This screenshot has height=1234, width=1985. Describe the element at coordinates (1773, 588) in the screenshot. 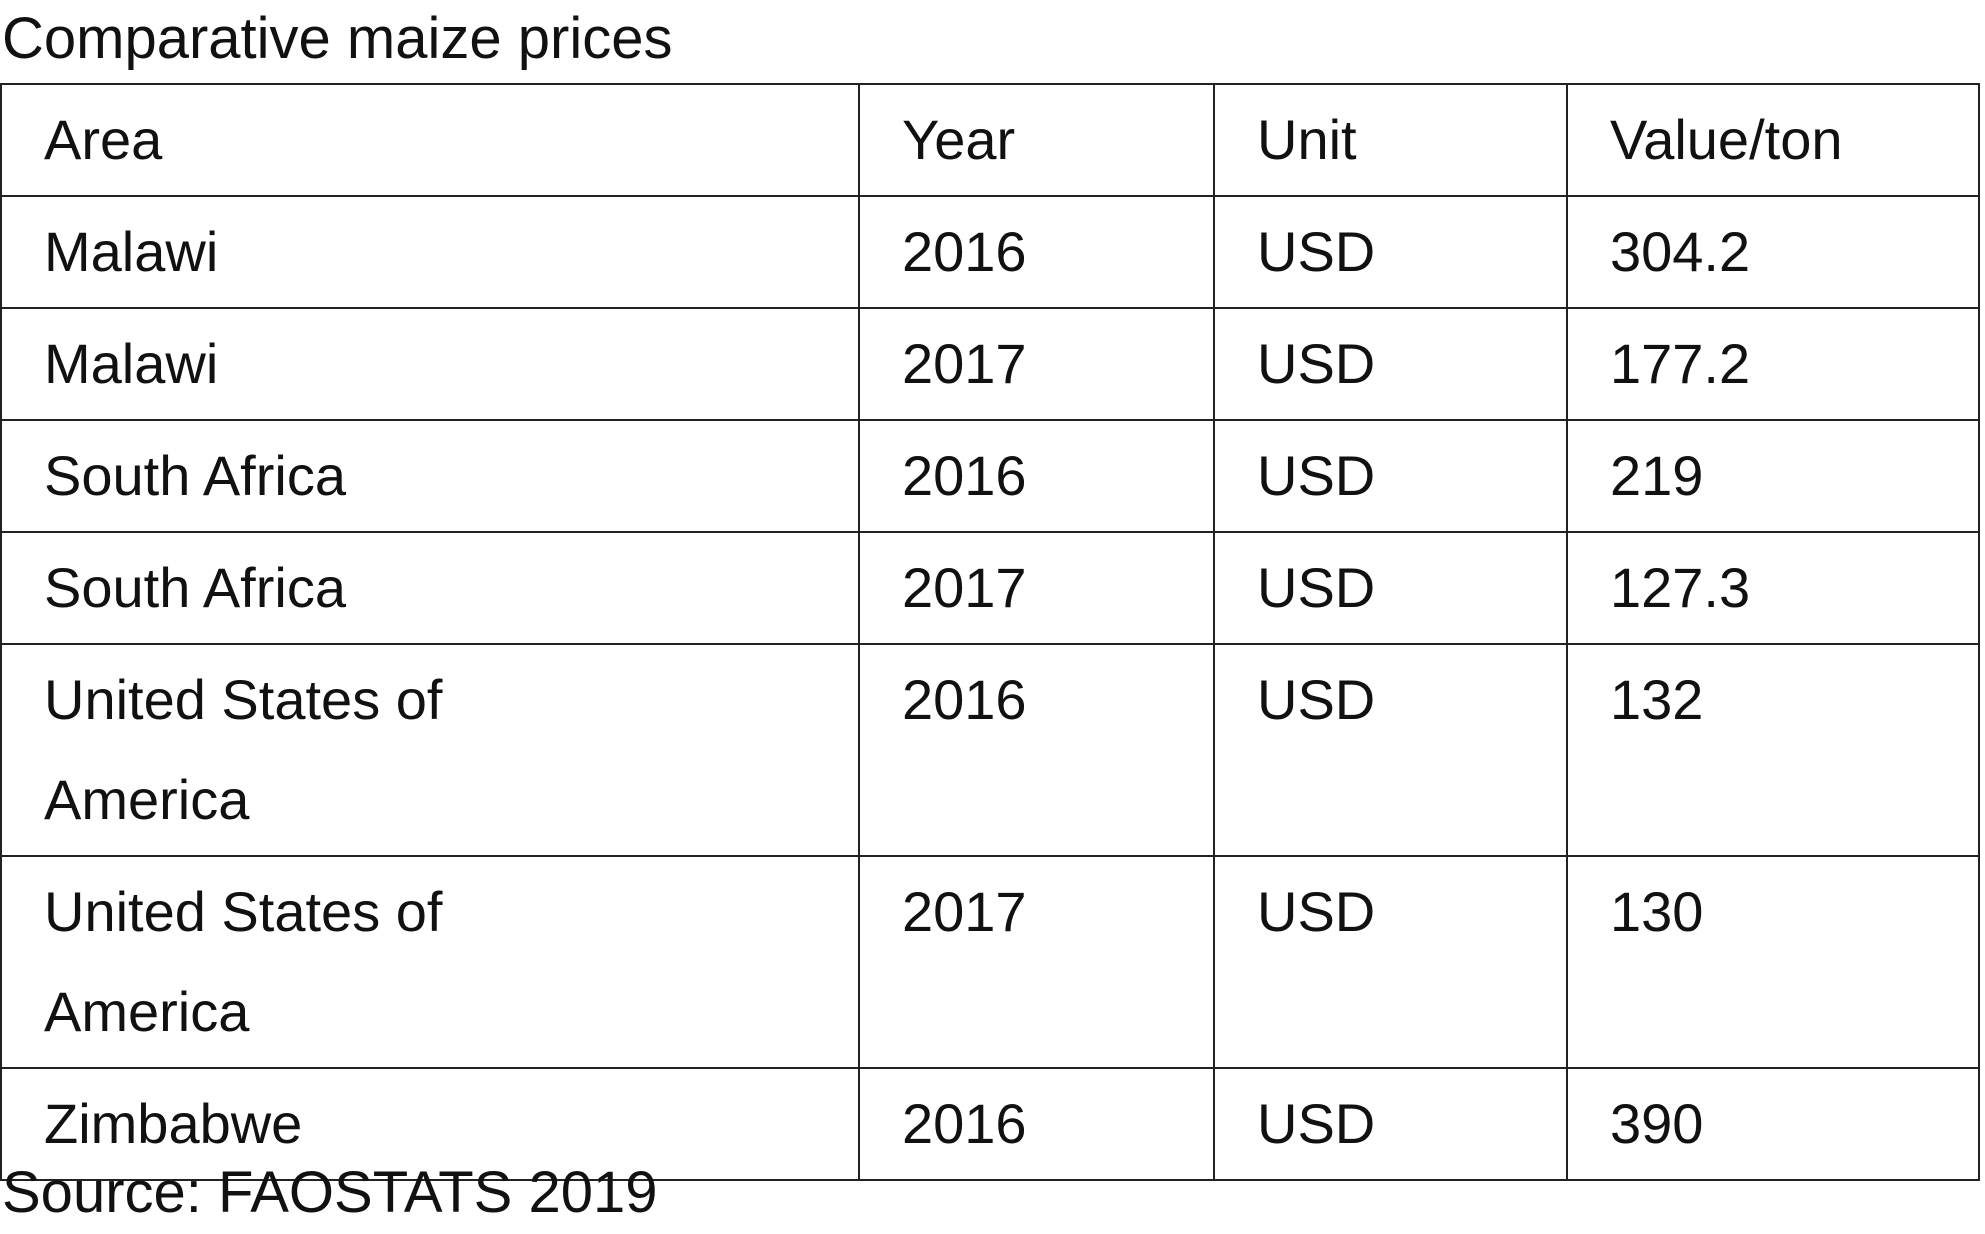

I see `table-cell: 127.3` at that location.